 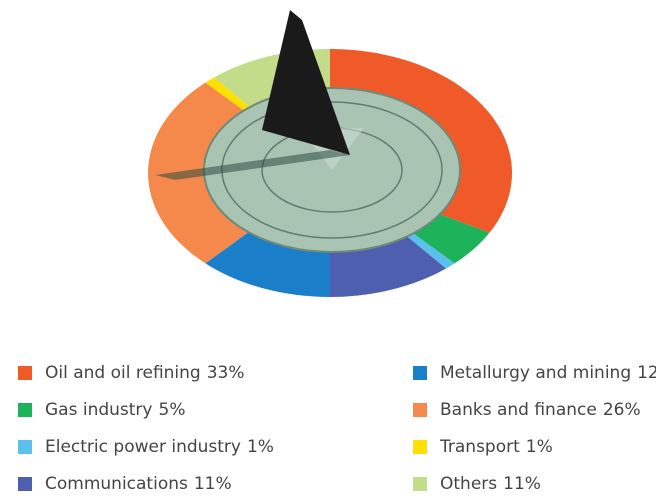 I want to click on legend-label: Electric power industry 1%, so click(x=159, y=447).